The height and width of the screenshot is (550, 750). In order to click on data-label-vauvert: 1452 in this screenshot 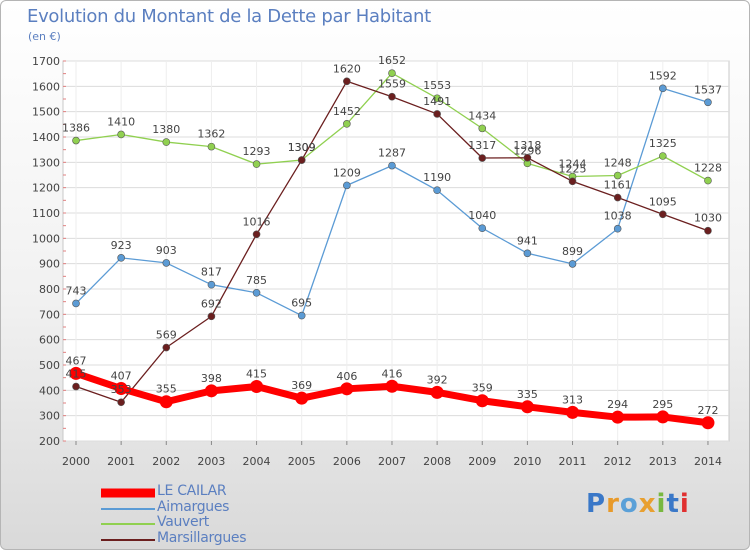, I will do `click(347, 111)`.